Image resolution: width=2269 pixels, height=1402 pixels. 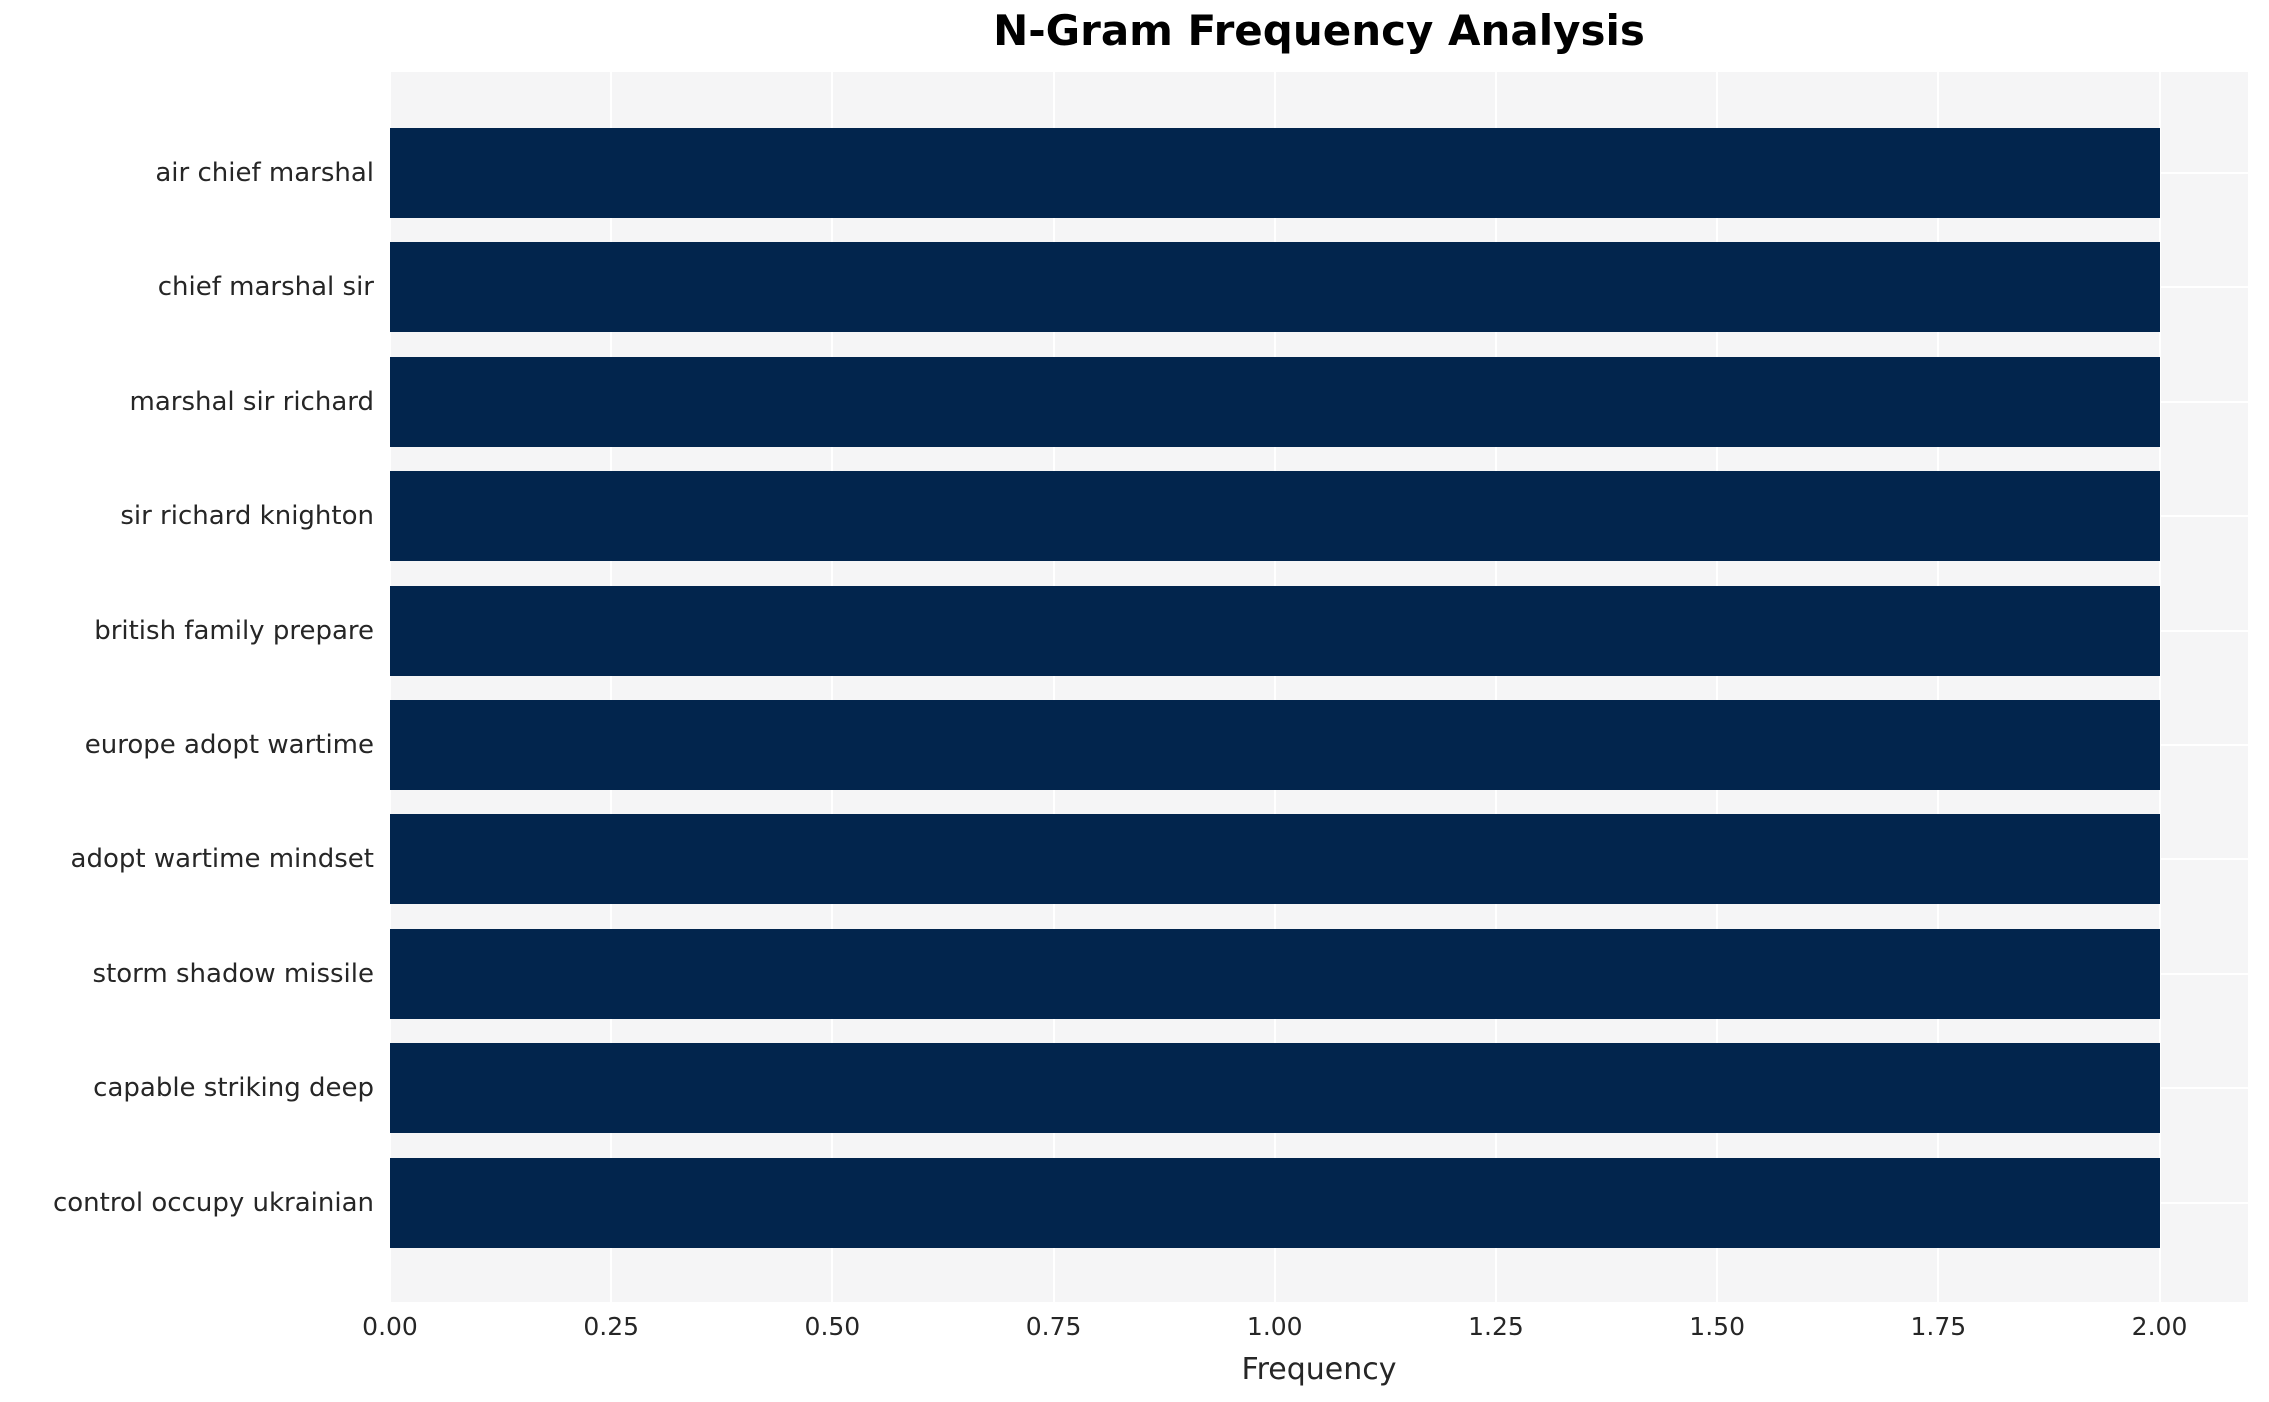 What do you see at coordinates (1274, 1326) in the screenshot?
I see `x-tick-label: 1.00` at bounding box center [1274, 1326].